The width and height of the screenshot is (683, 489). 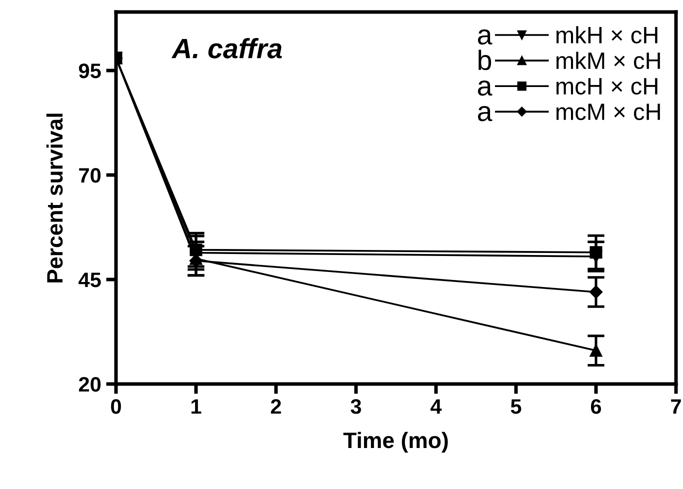 I want to click on x-tick-label: 7, so click(x=676, y=406).